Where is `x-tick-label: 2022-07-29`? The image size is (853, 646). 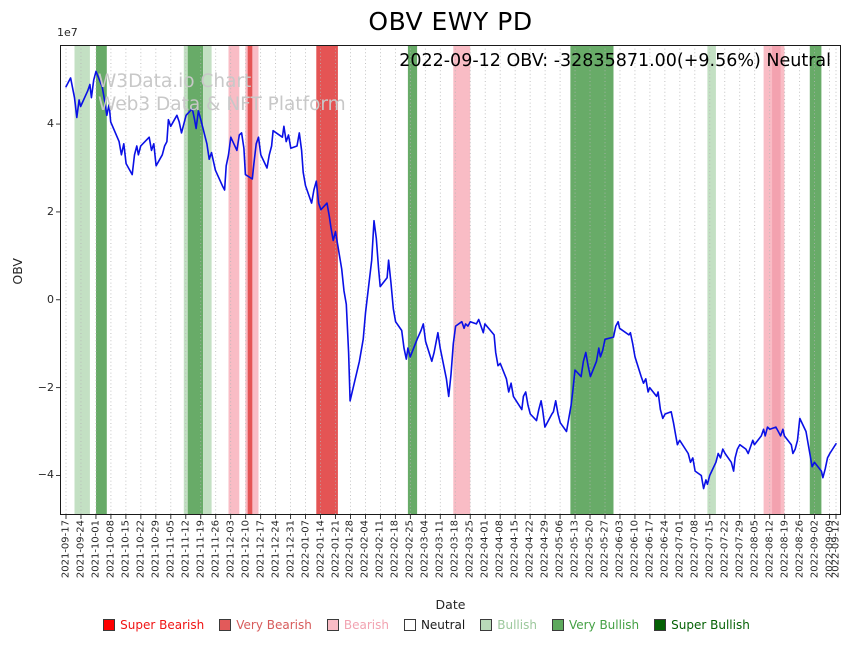 x-tick-label: 2022-07-29 is located at coordinates (740, 549).